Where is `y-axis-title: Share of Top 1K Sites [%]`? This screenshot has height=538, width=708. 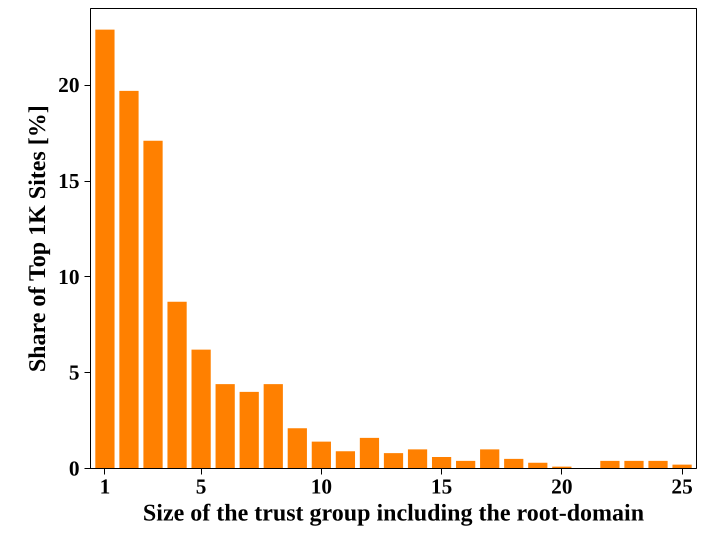
y-axis-title: Share of Top 1K Sites [%] is located at coordinates (38, 238).